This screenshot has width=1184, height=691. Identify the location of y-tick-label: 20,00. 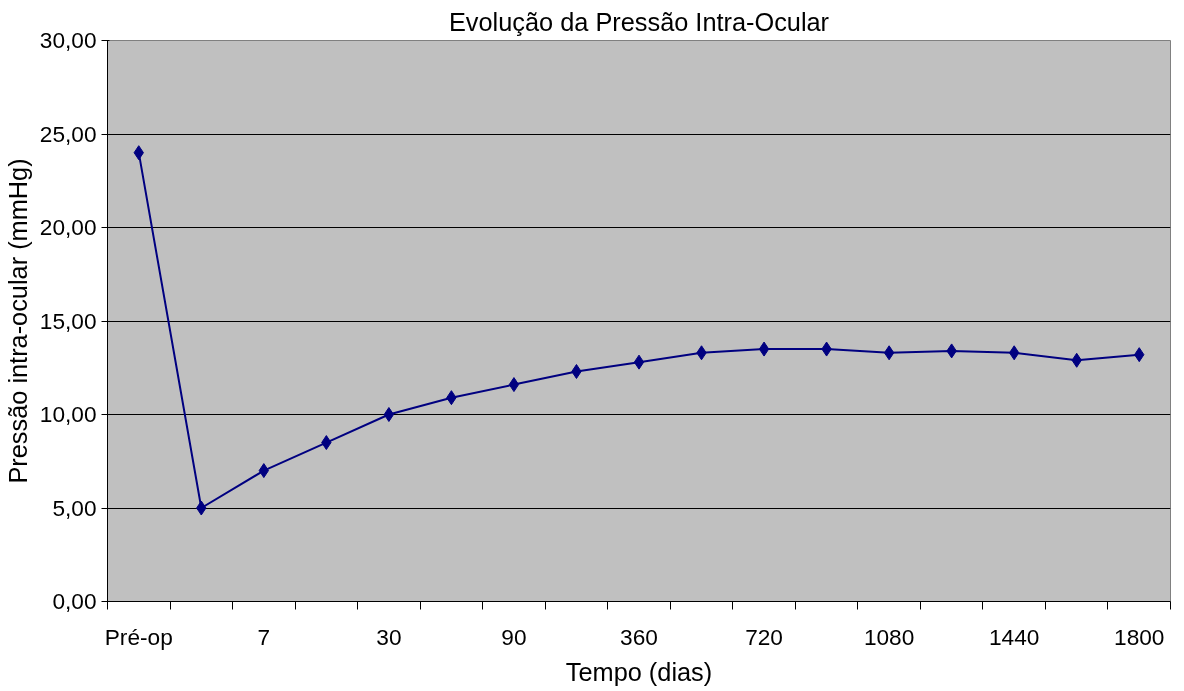
(68, 227).